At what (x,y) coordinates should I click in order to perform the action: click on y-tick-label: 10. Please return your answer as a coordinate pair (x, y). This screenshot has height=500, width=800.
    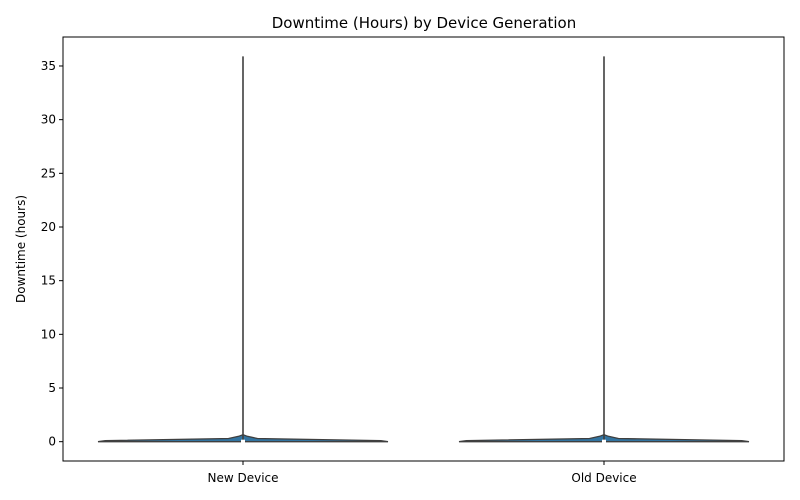
    Looking at the image, I should click on (48, 334).